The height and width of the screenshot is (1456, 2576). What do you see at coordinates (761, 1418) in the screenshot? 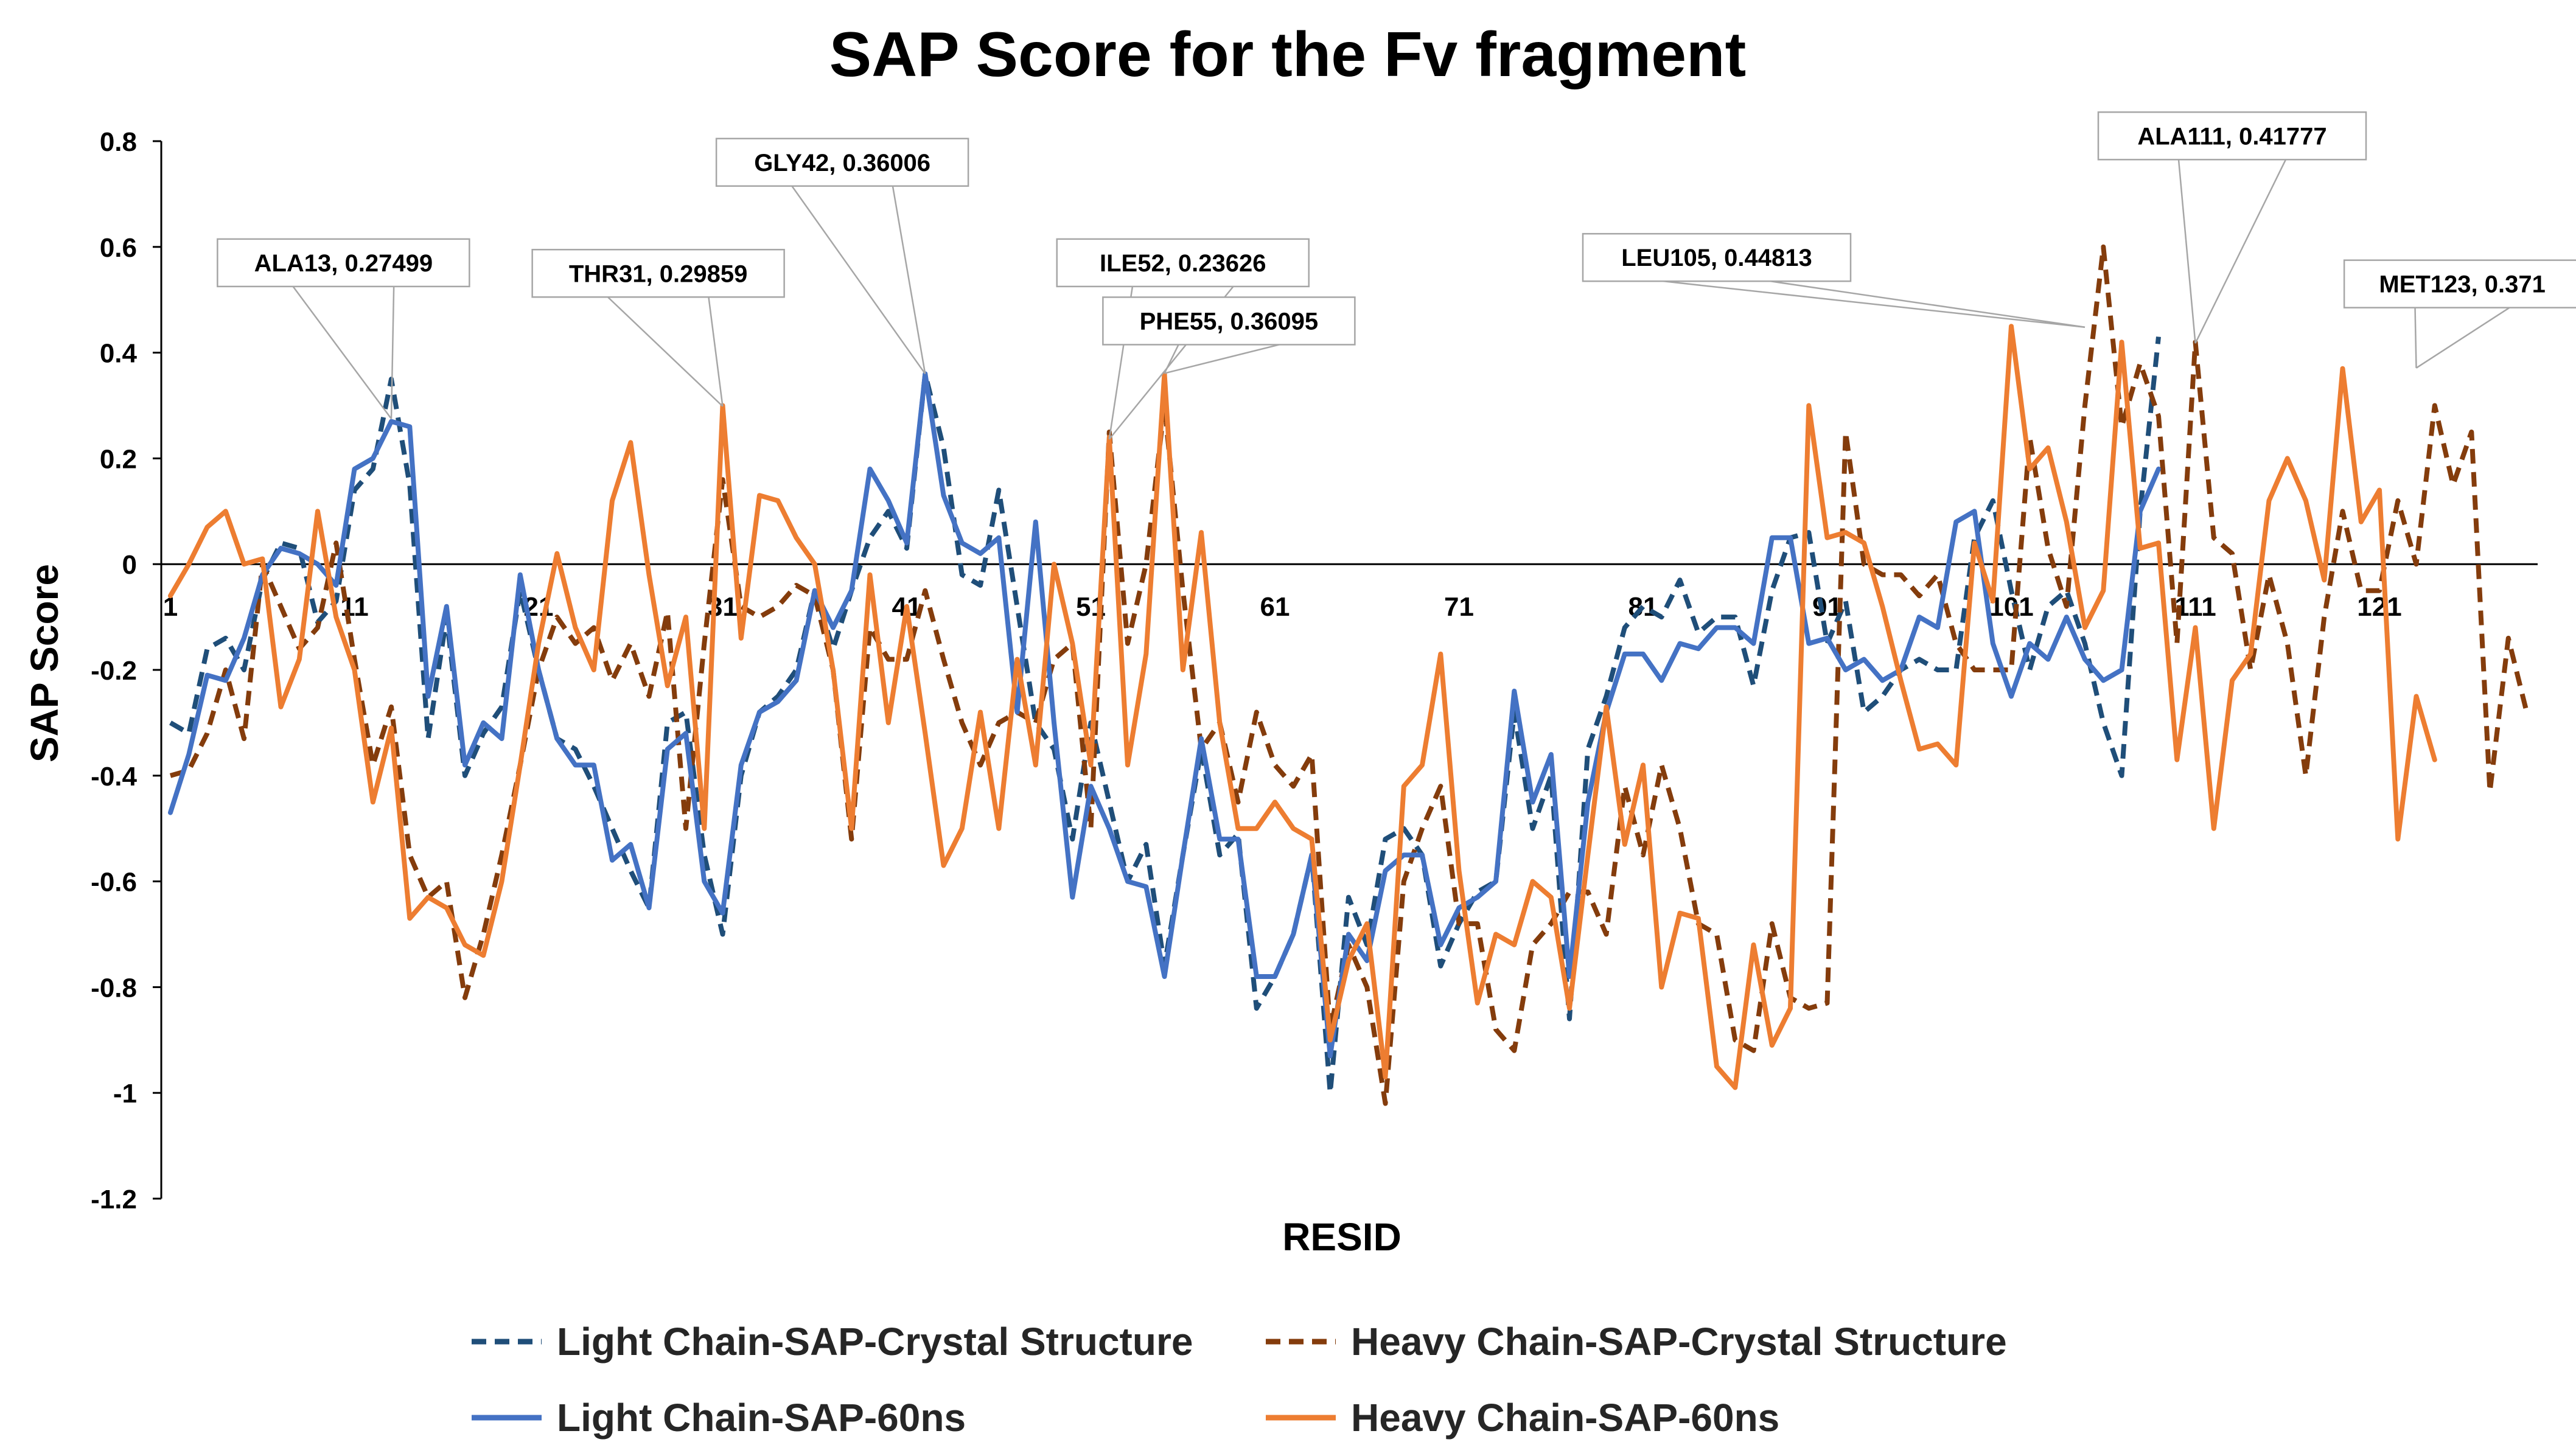
I see `legend-label: Light Chain-SAP-60ns` at bounding box center [761, 1418].